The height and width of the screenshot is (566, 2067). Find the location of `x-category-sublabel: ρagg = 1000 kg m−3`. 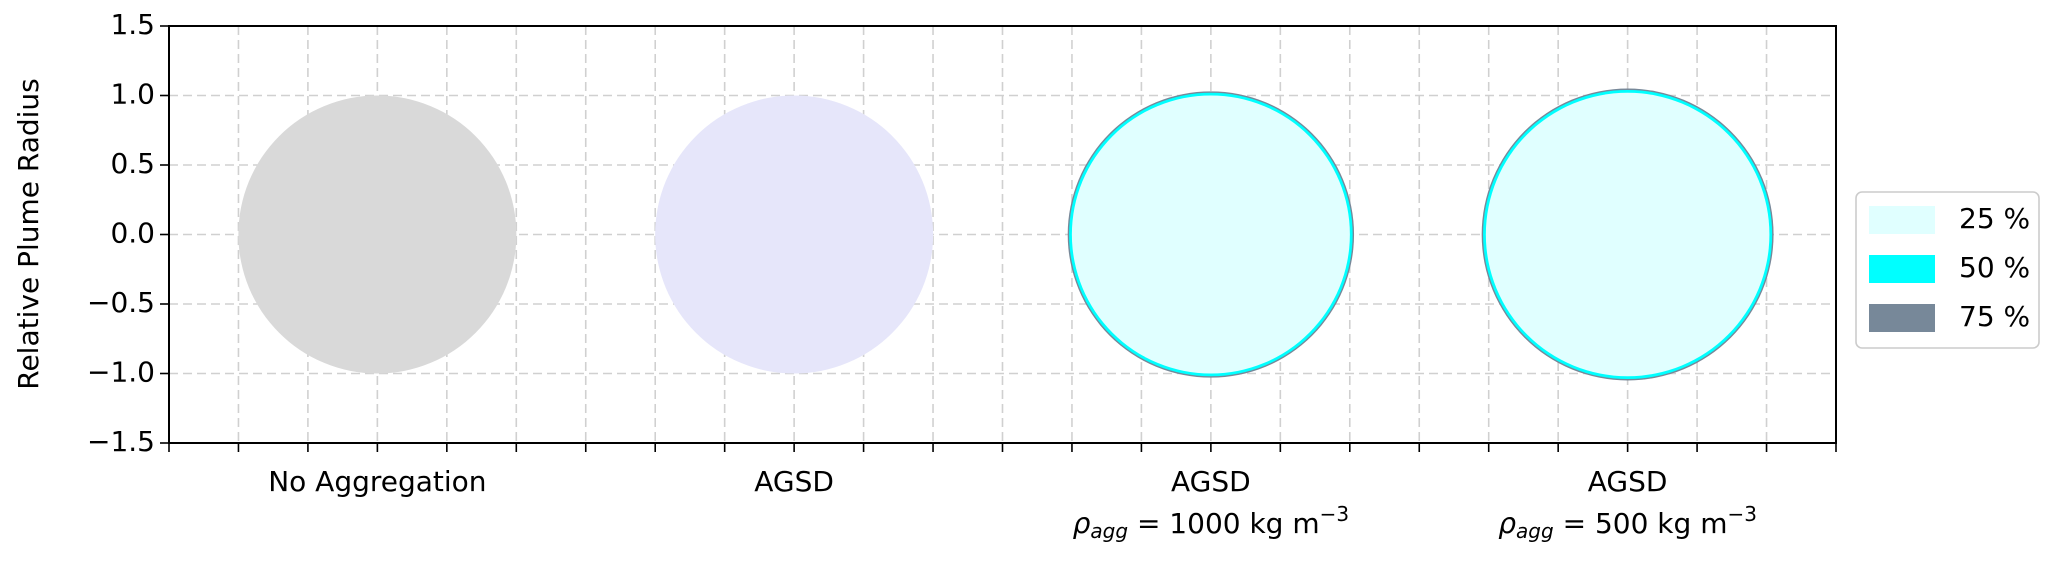

x-category-sublabel: ρagg = 1000 kg m−3 is located at coordinates (1211, 522).